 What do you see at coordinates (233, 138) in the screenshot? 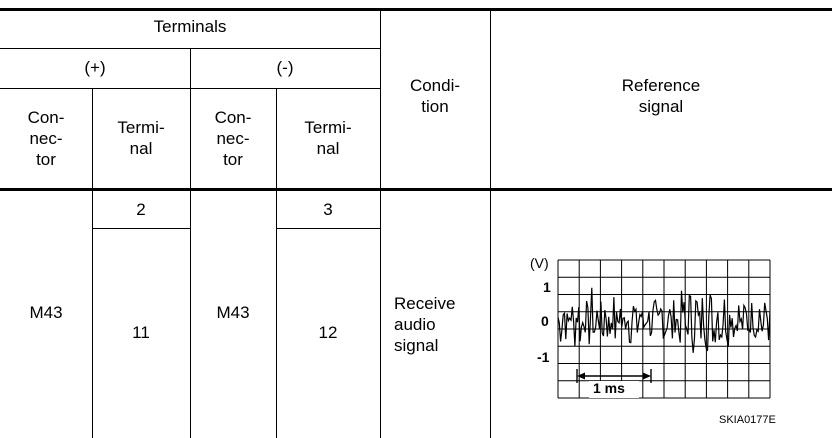
I see `header-connector-minus: Con- nec- tor` at bounding box center [233, 138].